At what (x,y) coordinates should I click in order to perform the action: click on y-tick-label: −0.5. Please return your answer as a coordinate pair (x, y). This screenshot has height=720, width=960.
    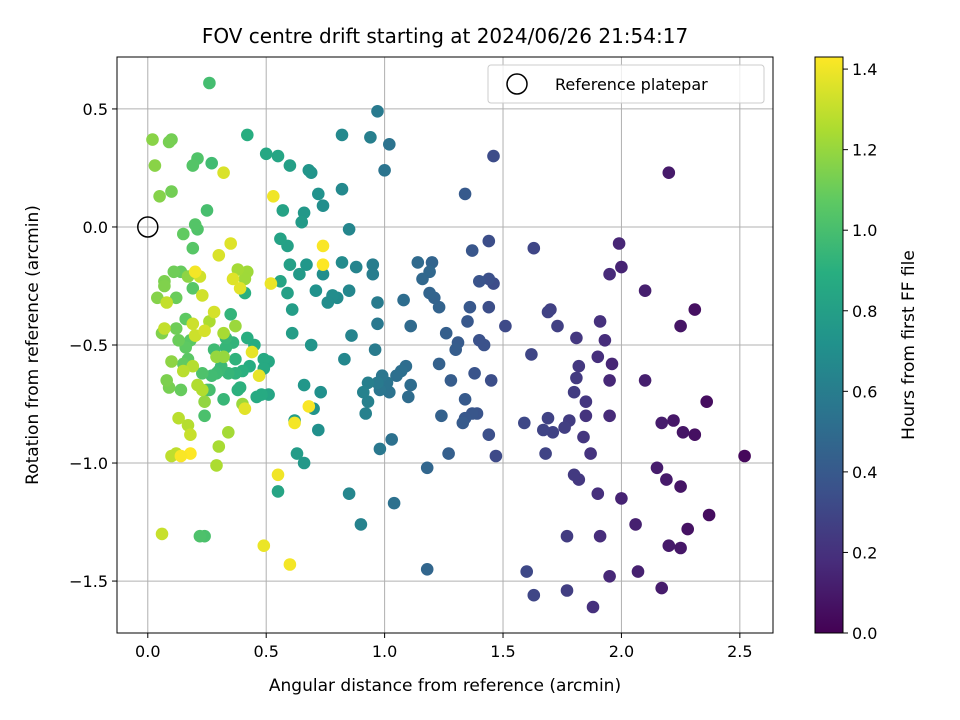
    Looking at the image, I should click on (88, 345).